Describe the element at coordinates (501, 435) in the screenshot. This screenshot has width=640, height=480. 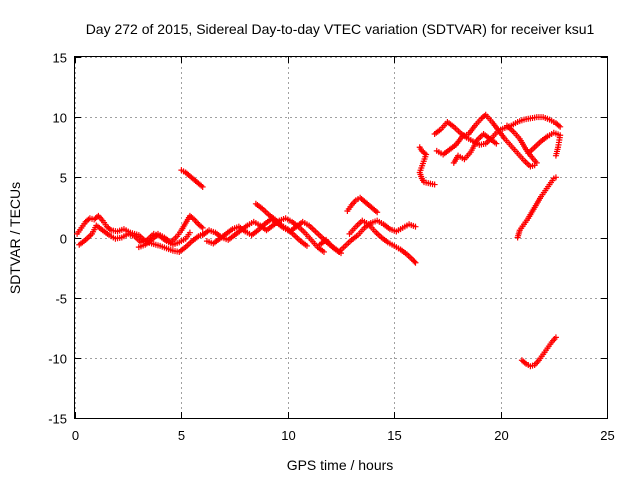
I see `x-tick-label: 20` at that location.